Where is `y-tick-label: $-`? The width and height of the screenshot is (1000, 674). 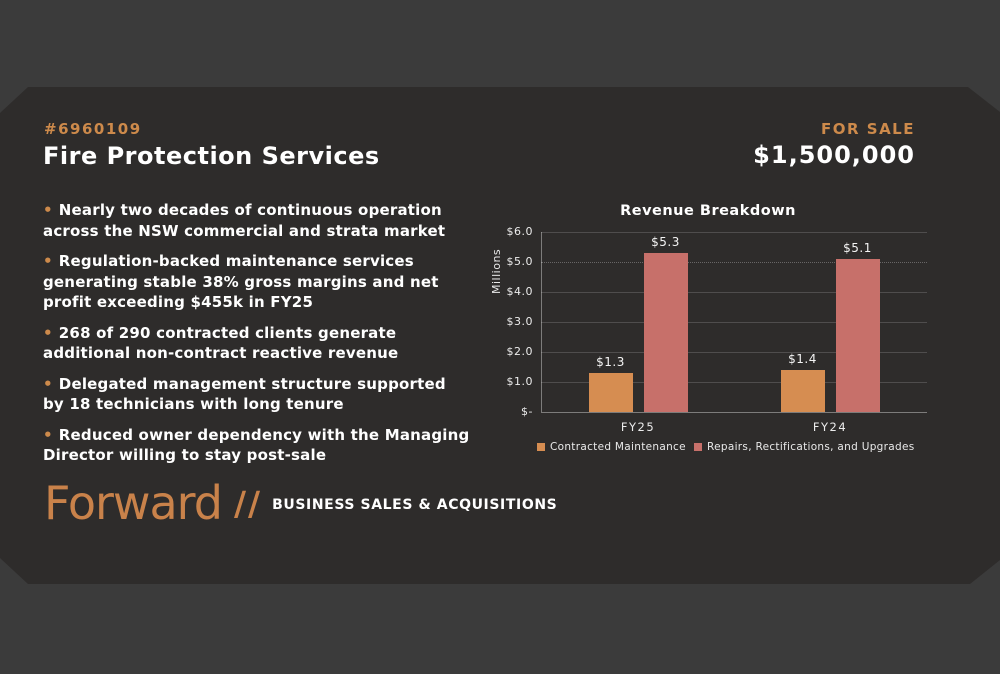
y-tick-label: $- is located at coordinates (527, 411).